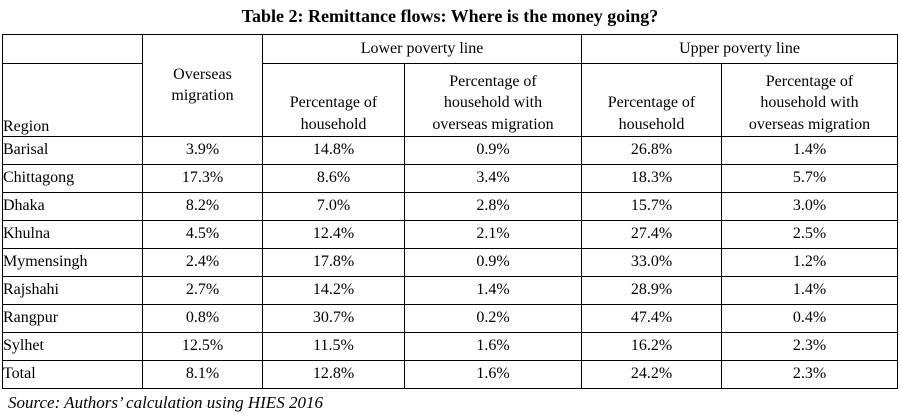 This screenshot has height=418, width=900. I want to click on value-cell: 2.8%, so click(493, 206).